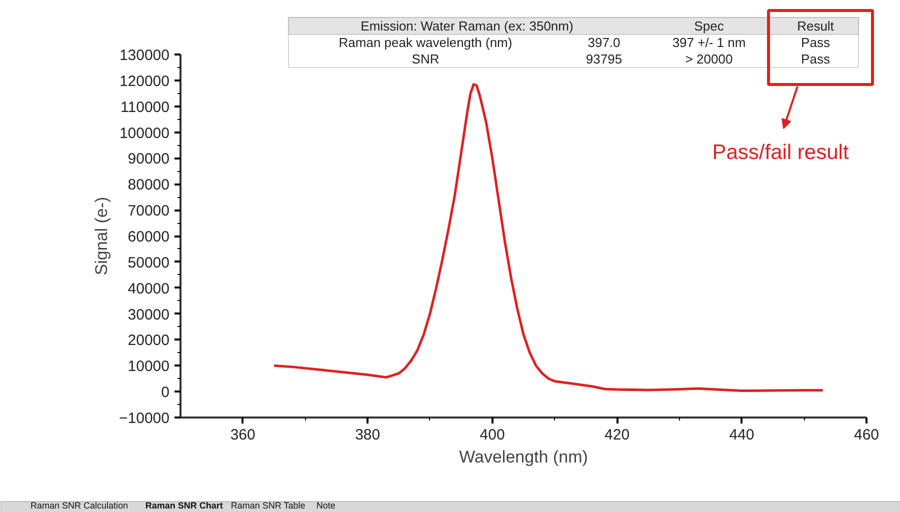 The height and width of the screenshot is (512, 900). What do you see at coordinates (709, 42) in the screenshot?
I see `text: 397 +/- 1 nm` at bounding box center [709, 42].